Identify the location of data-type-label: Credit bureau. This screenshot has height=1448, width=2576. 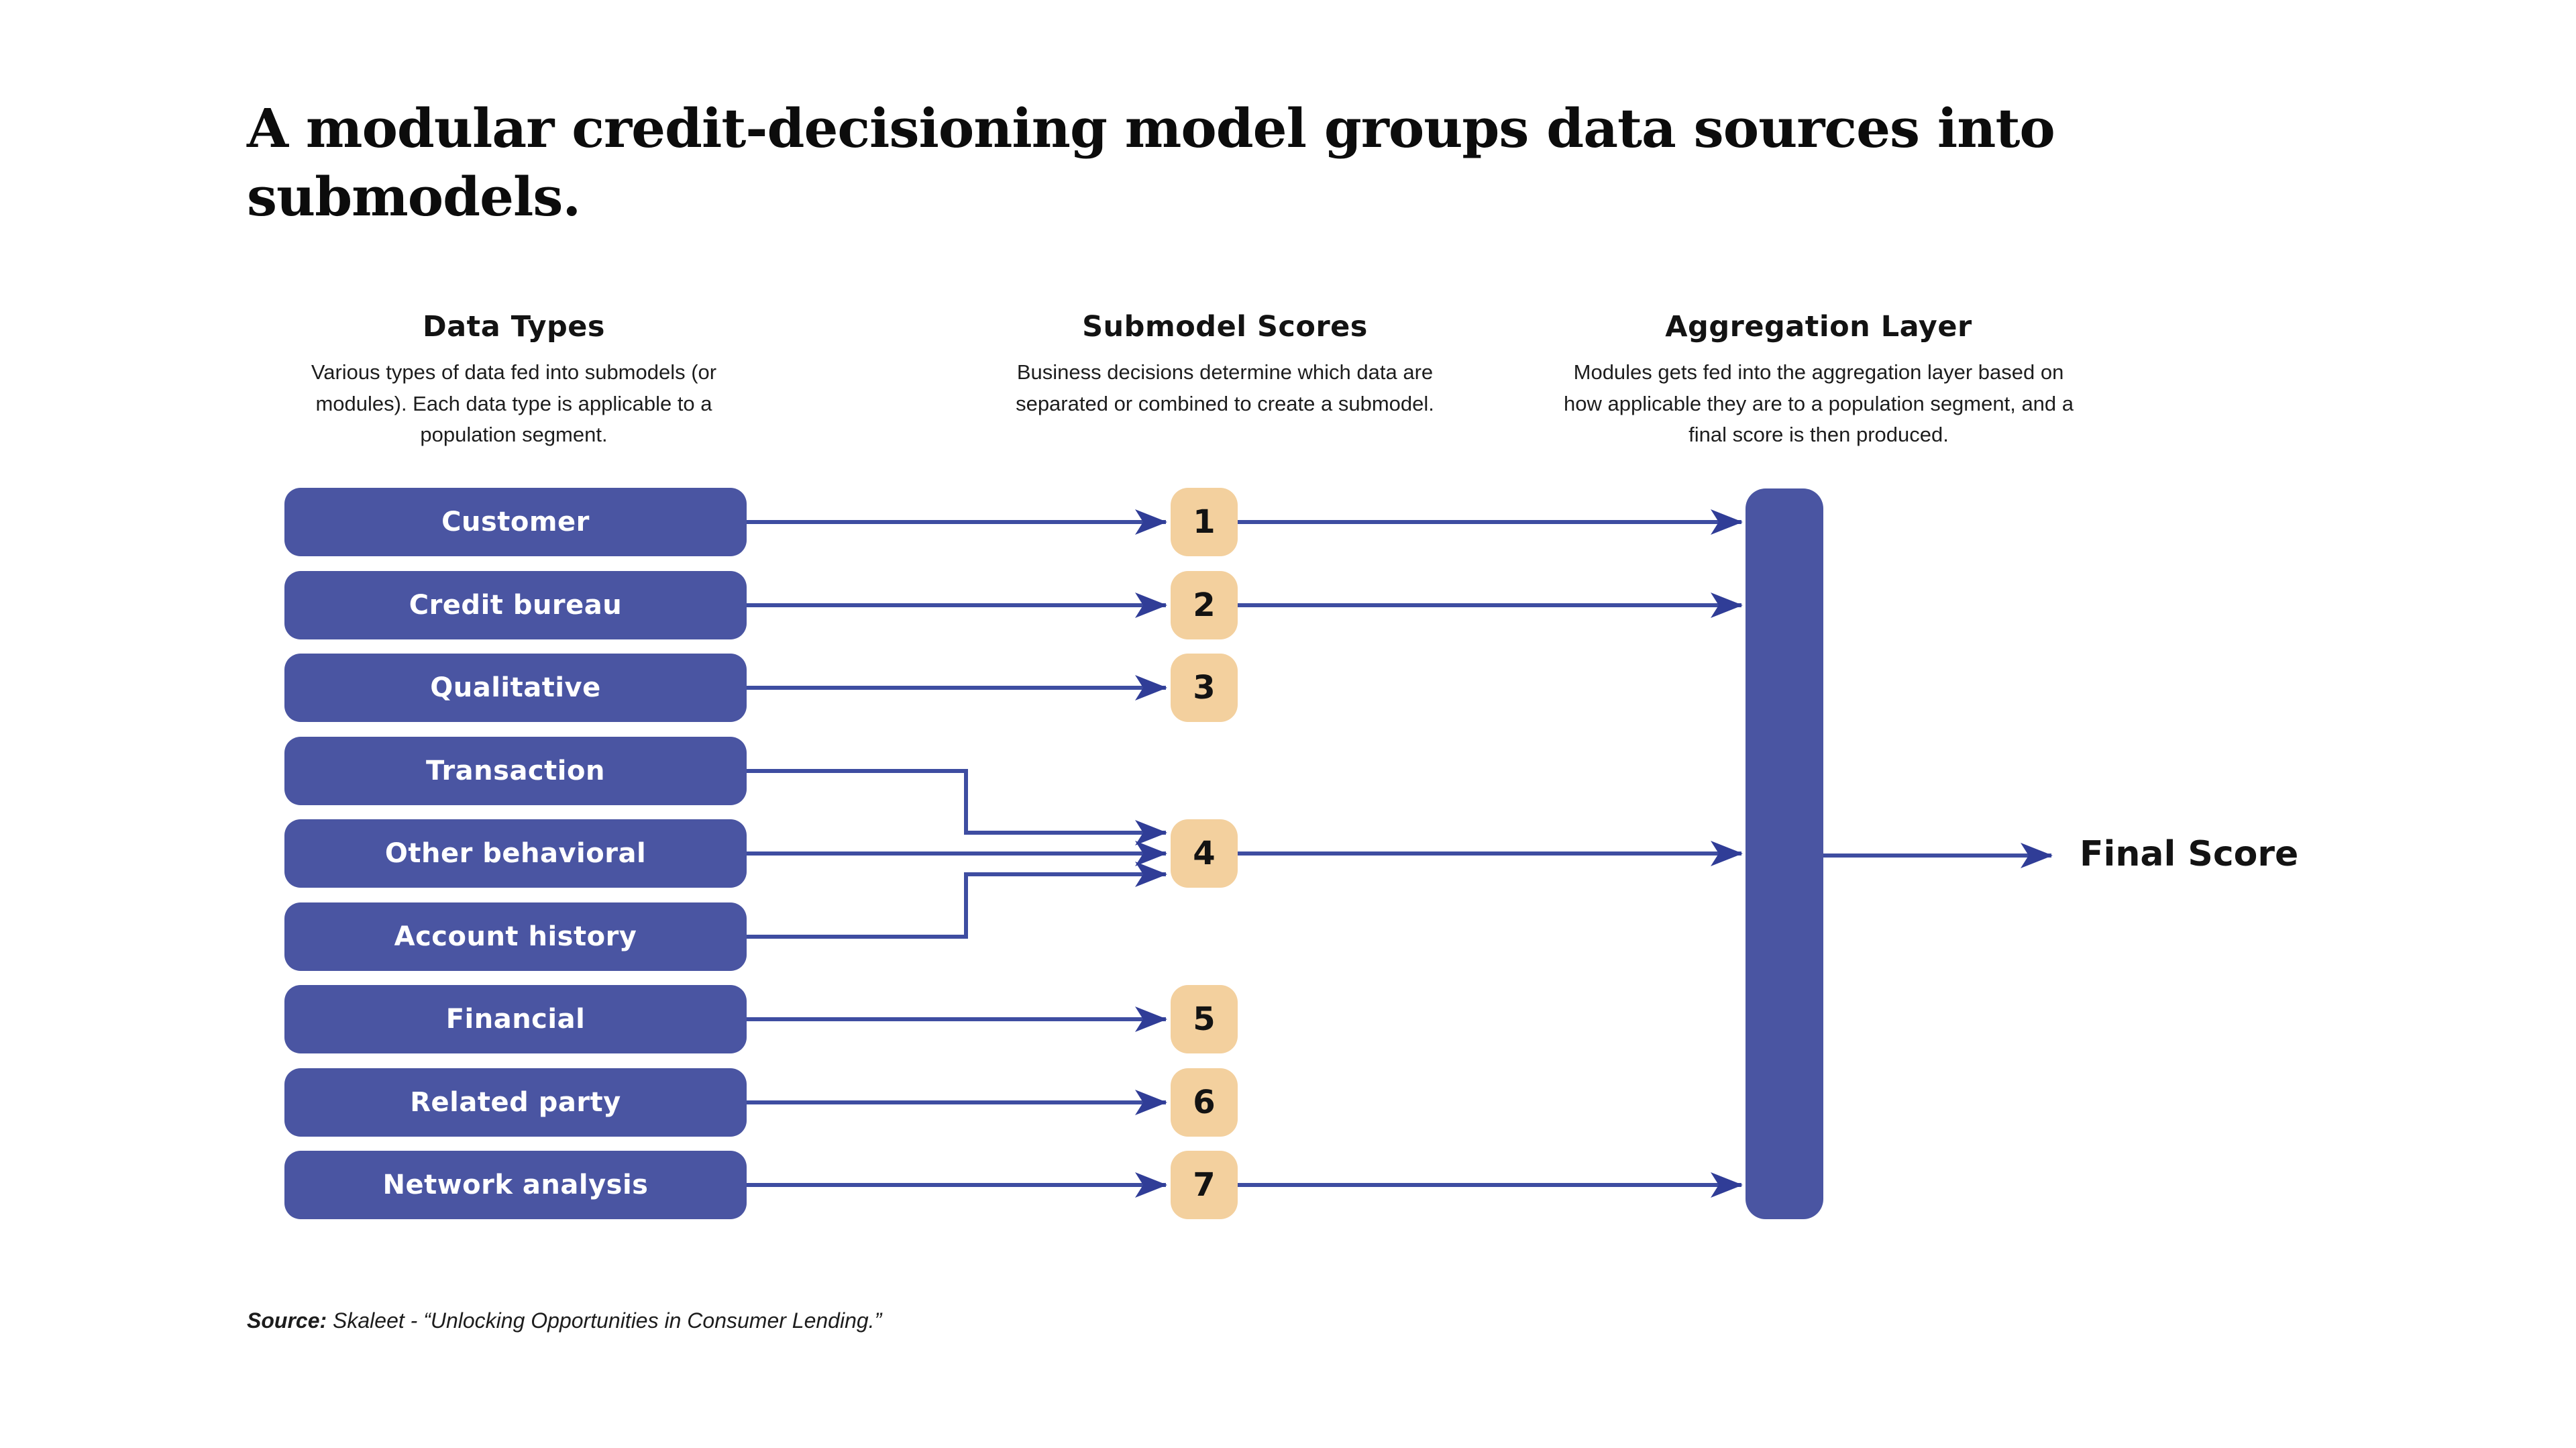
(516, 605).